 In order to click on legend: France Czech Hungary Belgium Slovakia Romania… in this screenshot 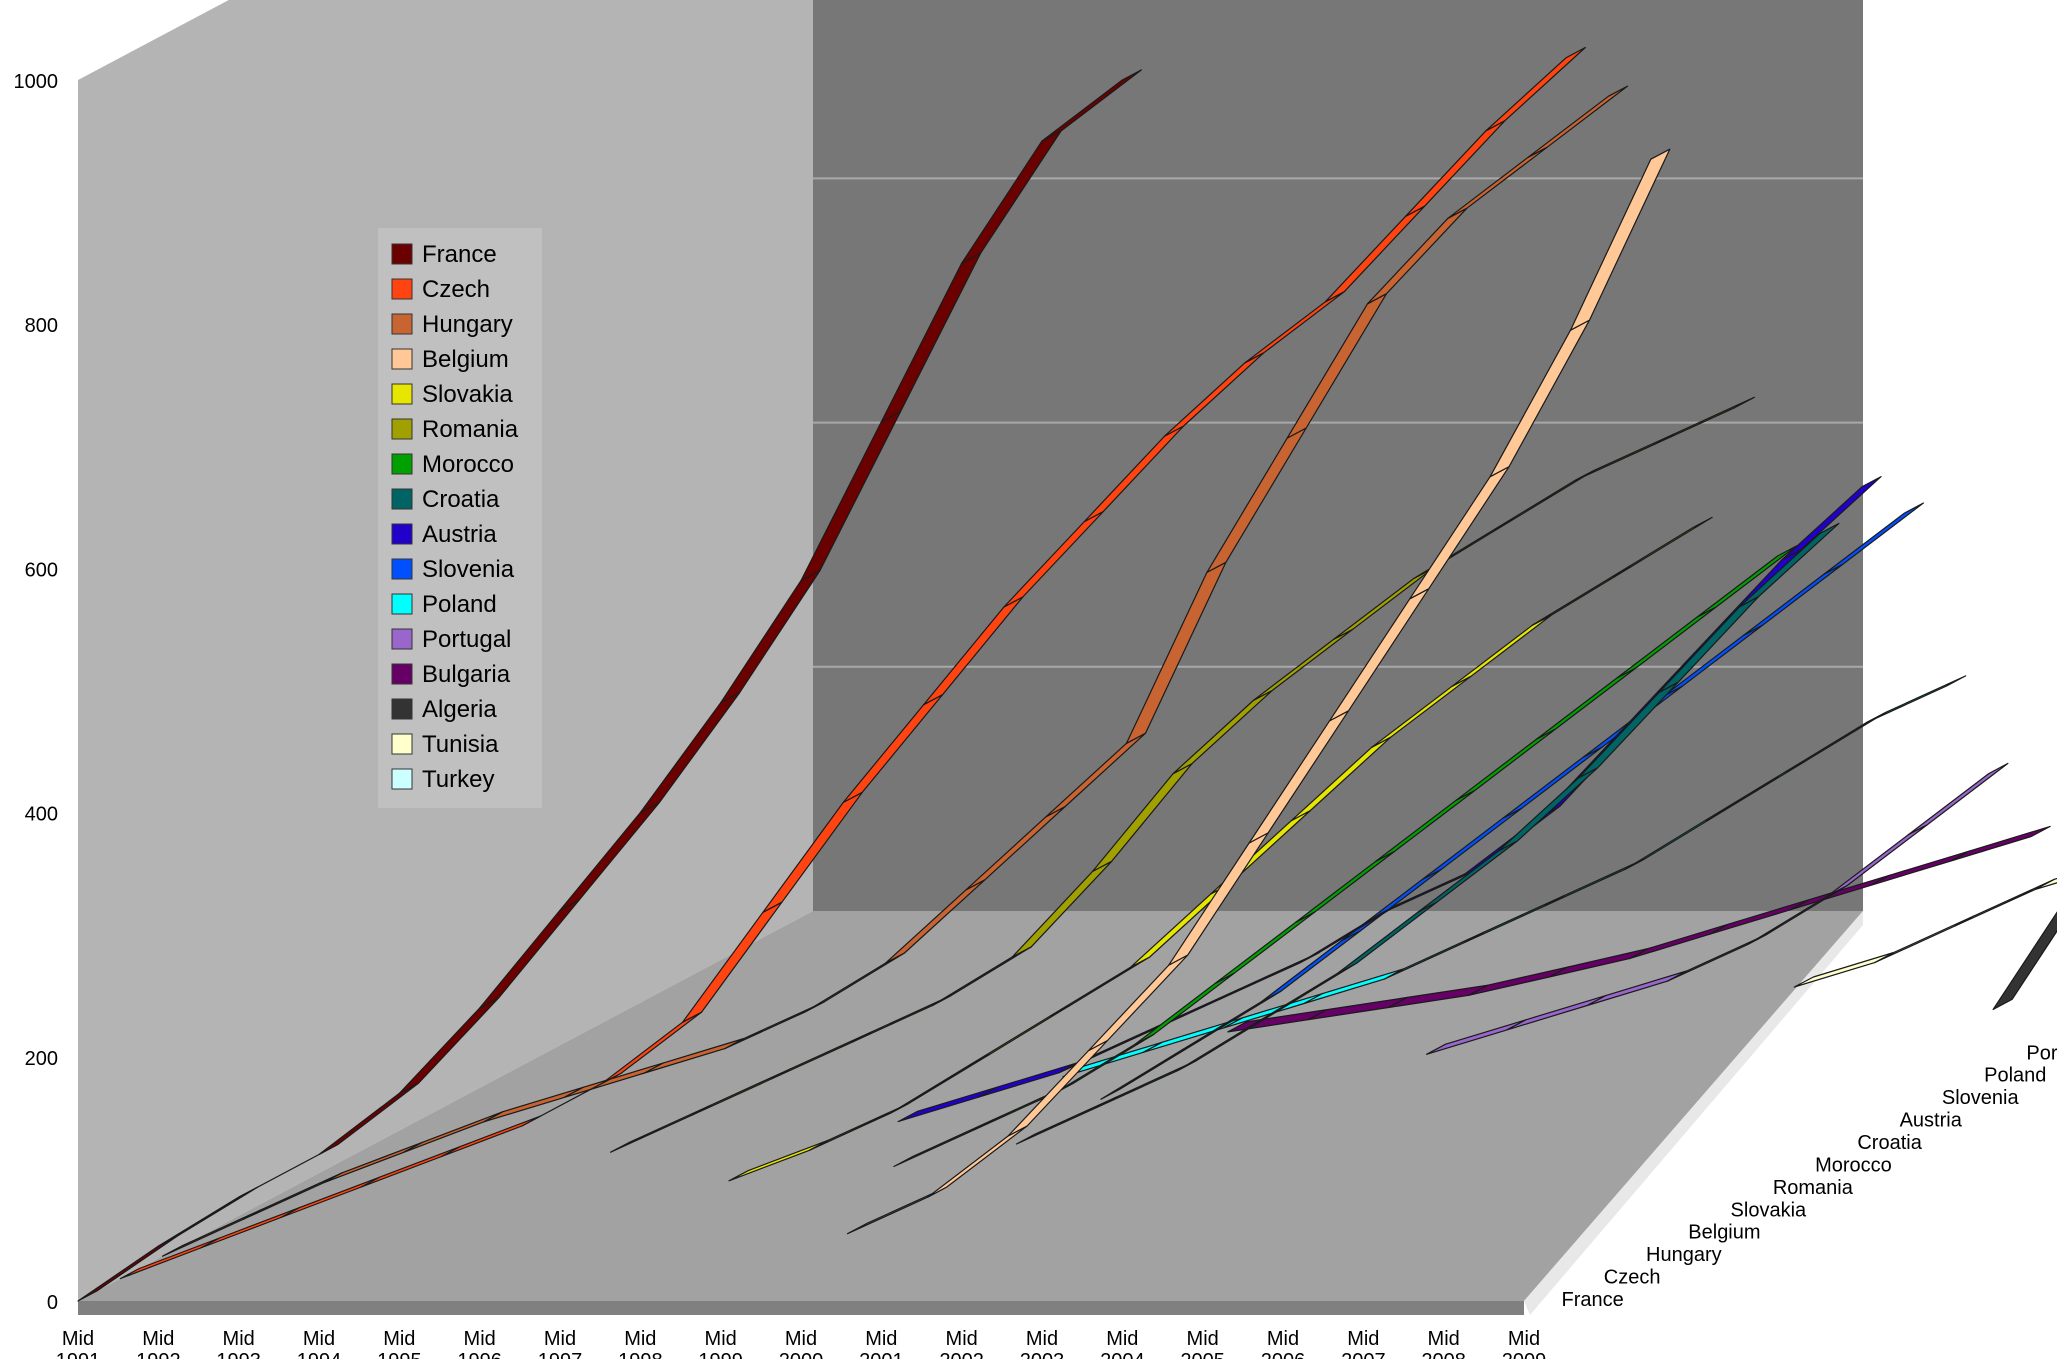, I will do `click(460, 518)`.